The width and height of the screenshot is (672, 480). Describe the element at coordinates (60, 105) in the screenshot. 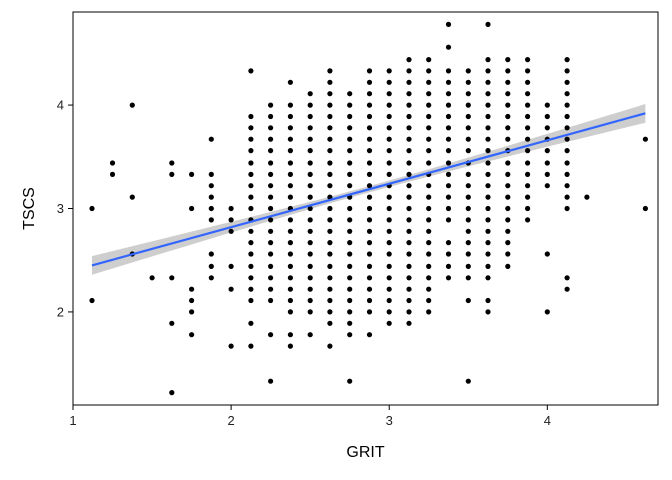

I see `y-tick-label: 4` at that location.